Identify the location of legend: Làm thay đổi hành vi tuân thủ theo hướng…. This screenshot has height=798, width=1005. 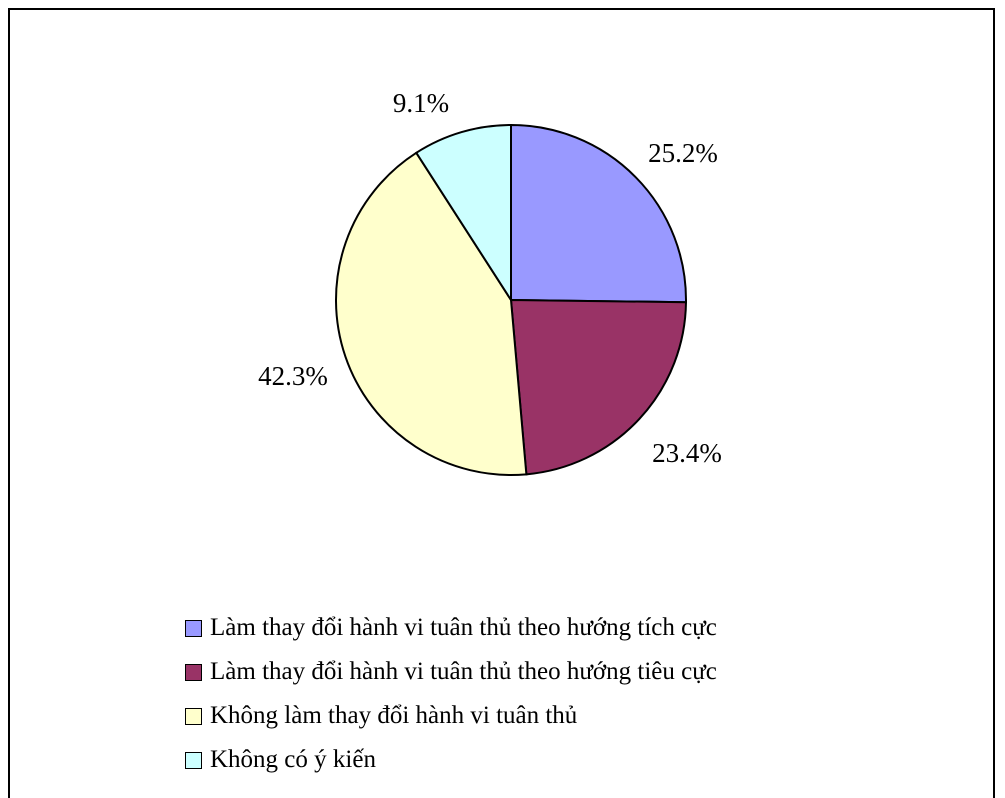
(451, 694).